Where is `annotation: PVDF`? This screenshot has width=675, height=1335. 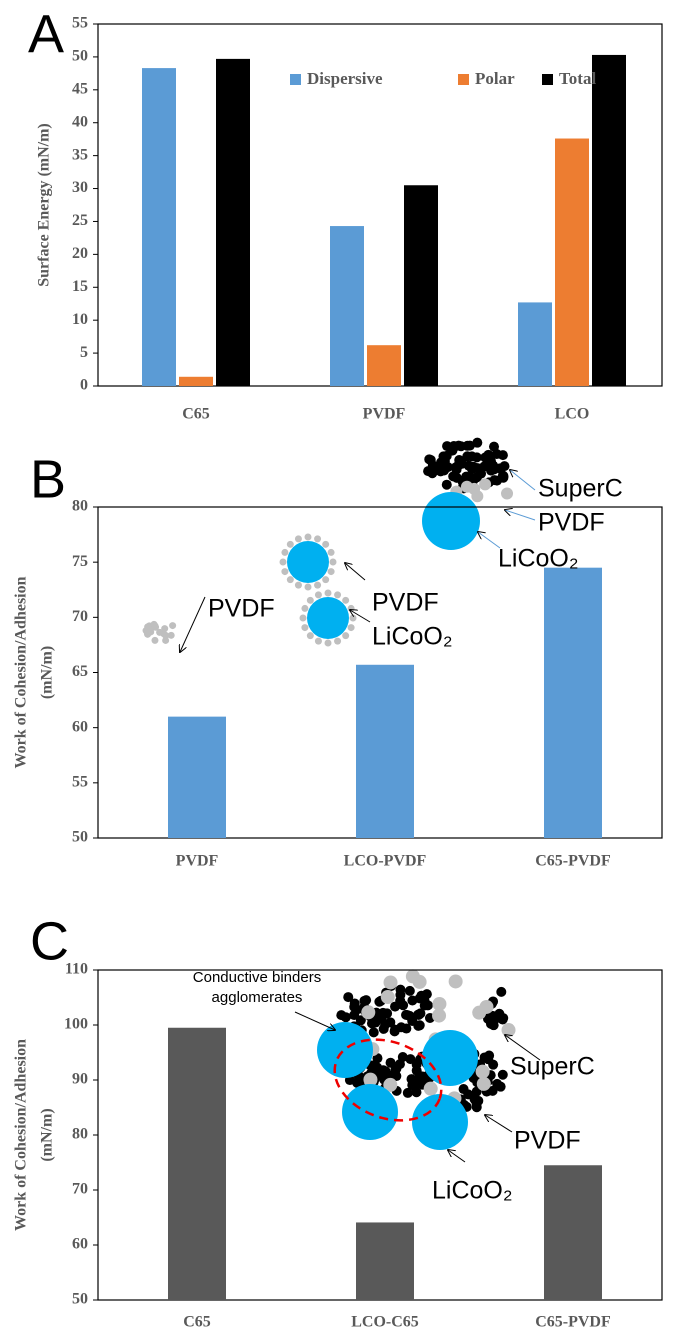
annotation: PVDF is located at coordinates (241, 609).